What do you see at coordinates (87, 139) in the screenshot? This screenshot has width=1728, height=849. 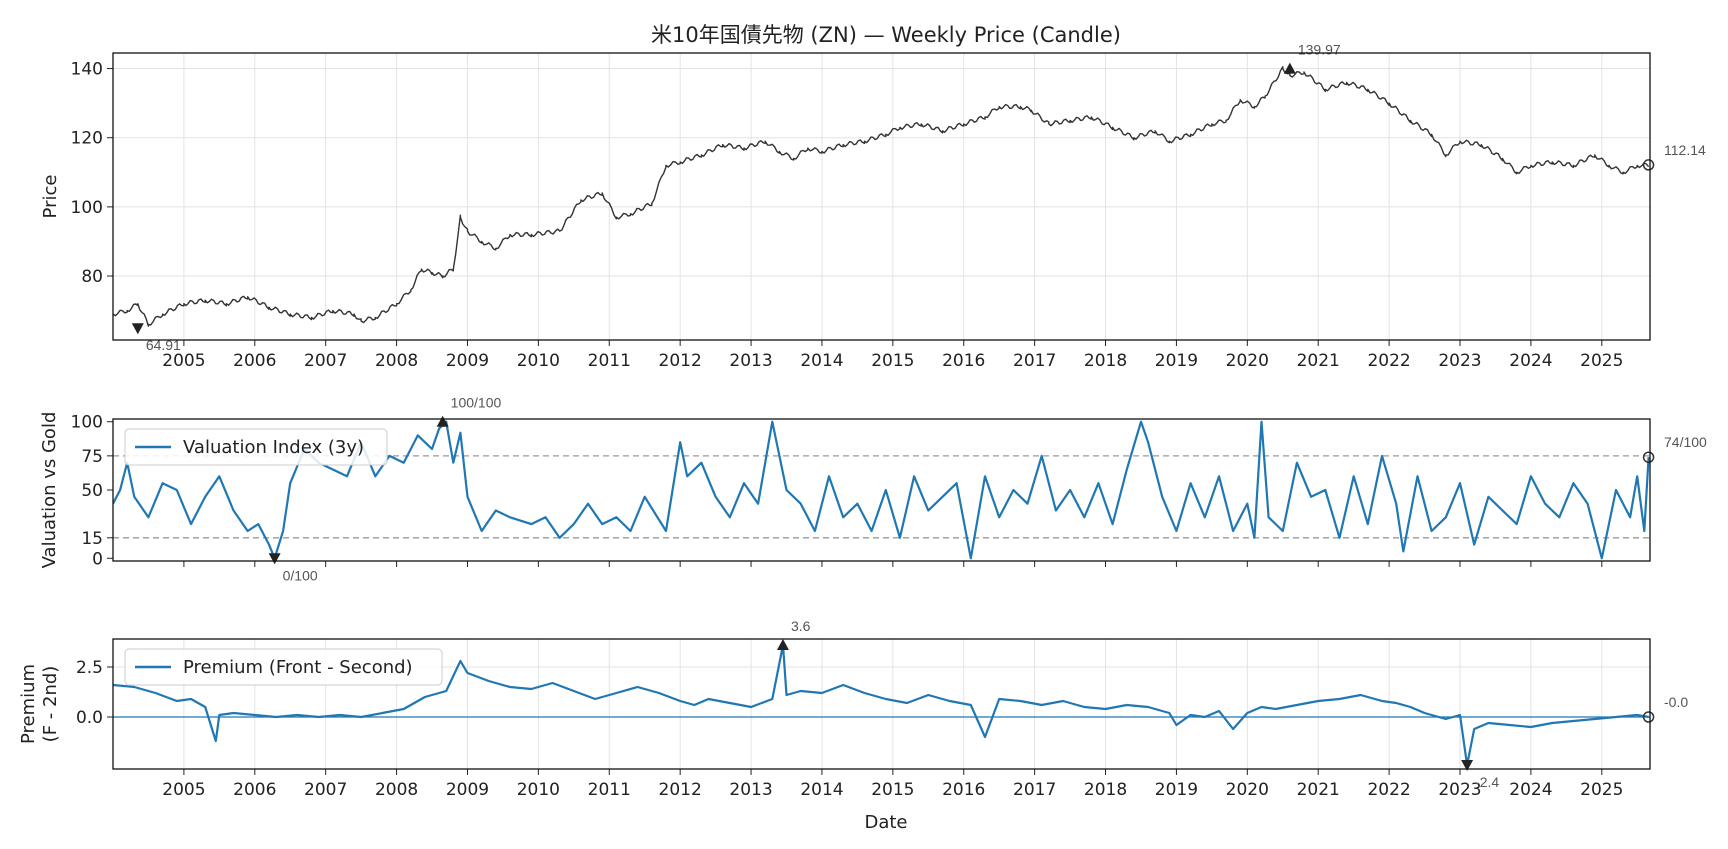 I see `y-tick-label: 120` at bounding box center [87, 139].